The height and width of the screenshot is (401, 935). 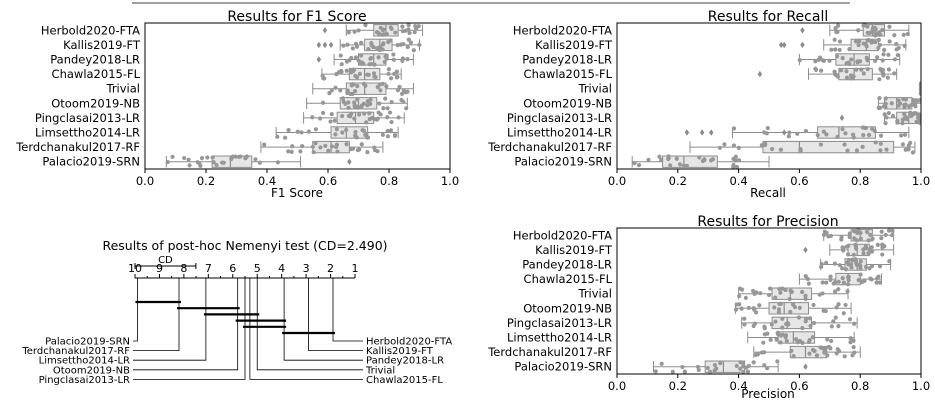 I want to click on method-label-left: Terdchanakul2017-RF, so click(x=75, y=351).